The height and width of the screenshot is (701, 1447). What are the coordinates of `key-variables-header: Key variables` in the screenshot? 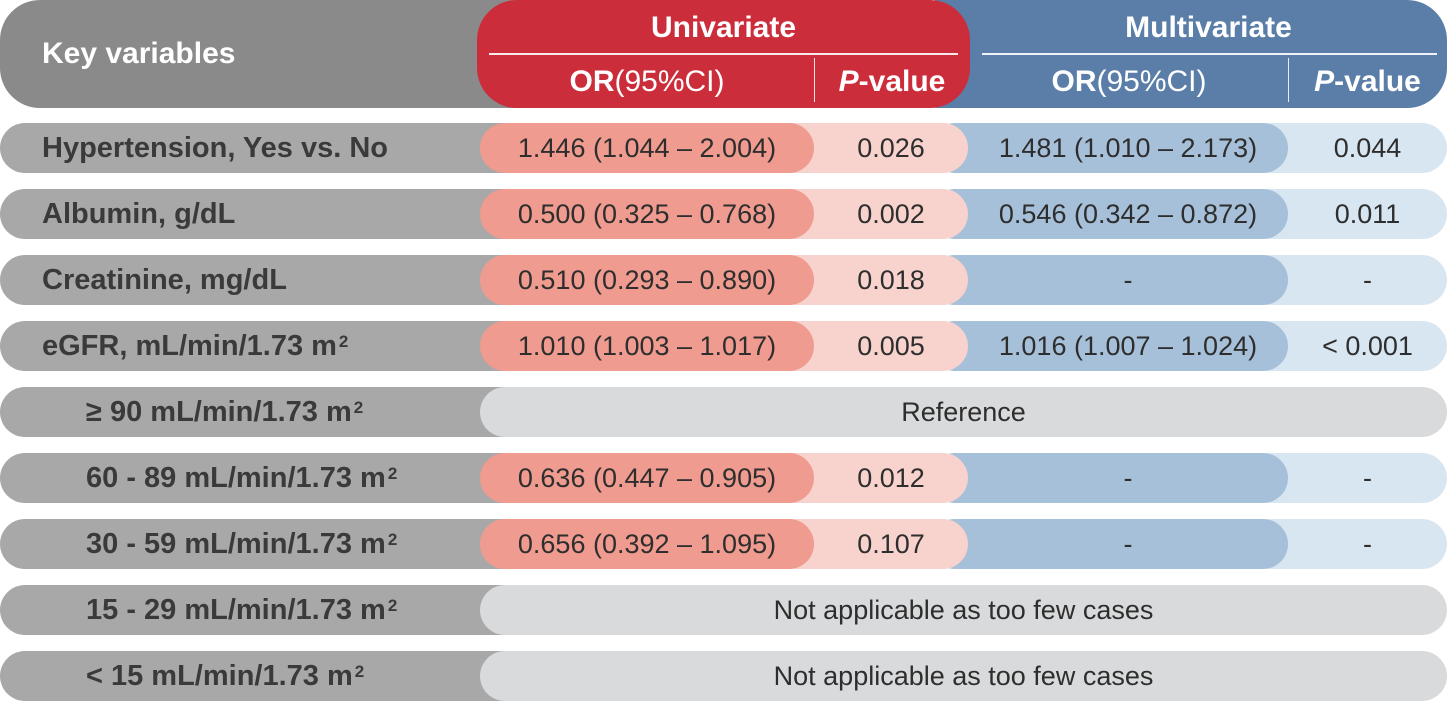 It's located at (280, 54).